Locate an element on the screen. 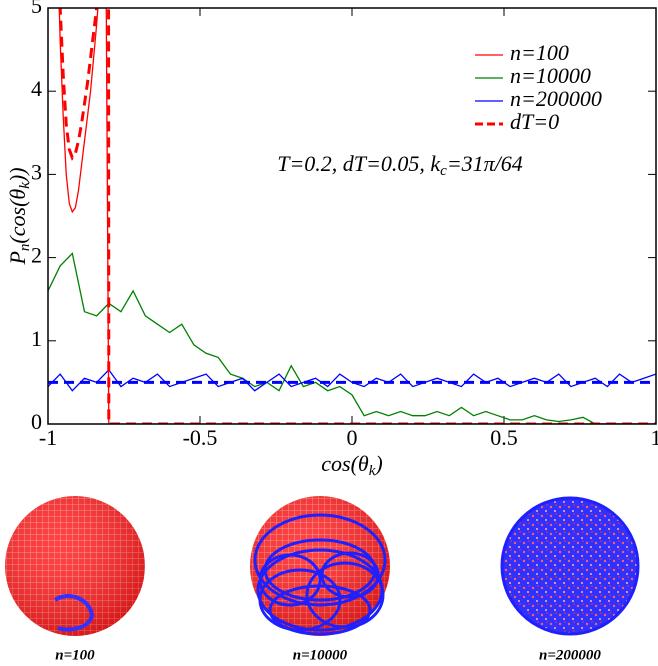 This screenshot has height=666, width=658. x-tick-label: -0.5 is located at coordinates (200, 437).